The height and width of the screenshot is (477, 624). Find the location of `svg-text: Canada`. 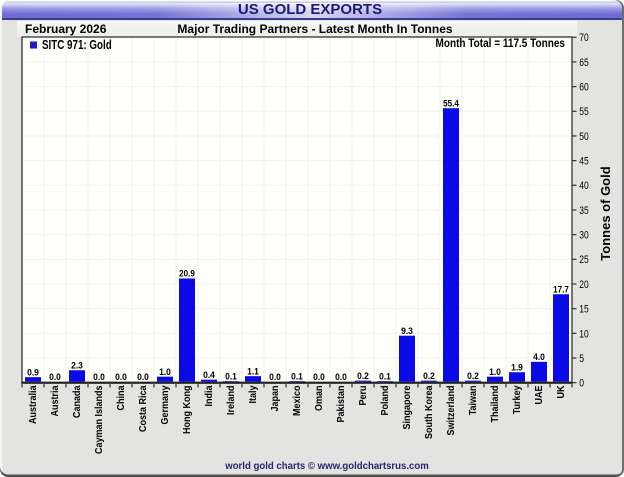

svg-text: Canada is located at coordinates (77, 401).